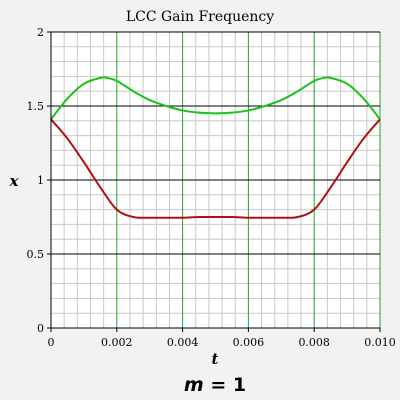 The image size is (400, 400). I want to click on y-tick-label: 2, so click(40, 32).